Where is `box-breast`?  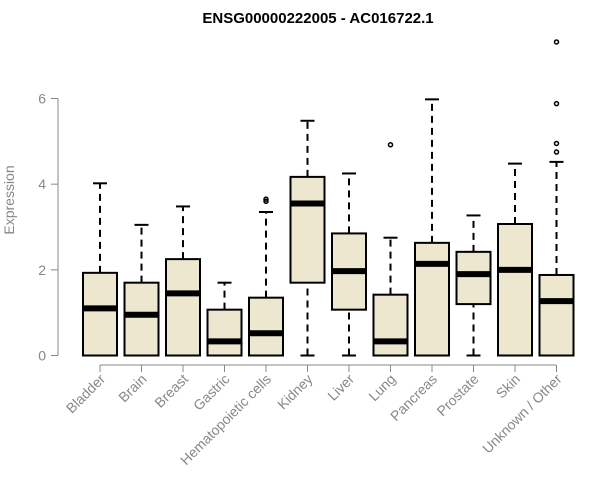 box-breast is located at coordinates (183, 281).